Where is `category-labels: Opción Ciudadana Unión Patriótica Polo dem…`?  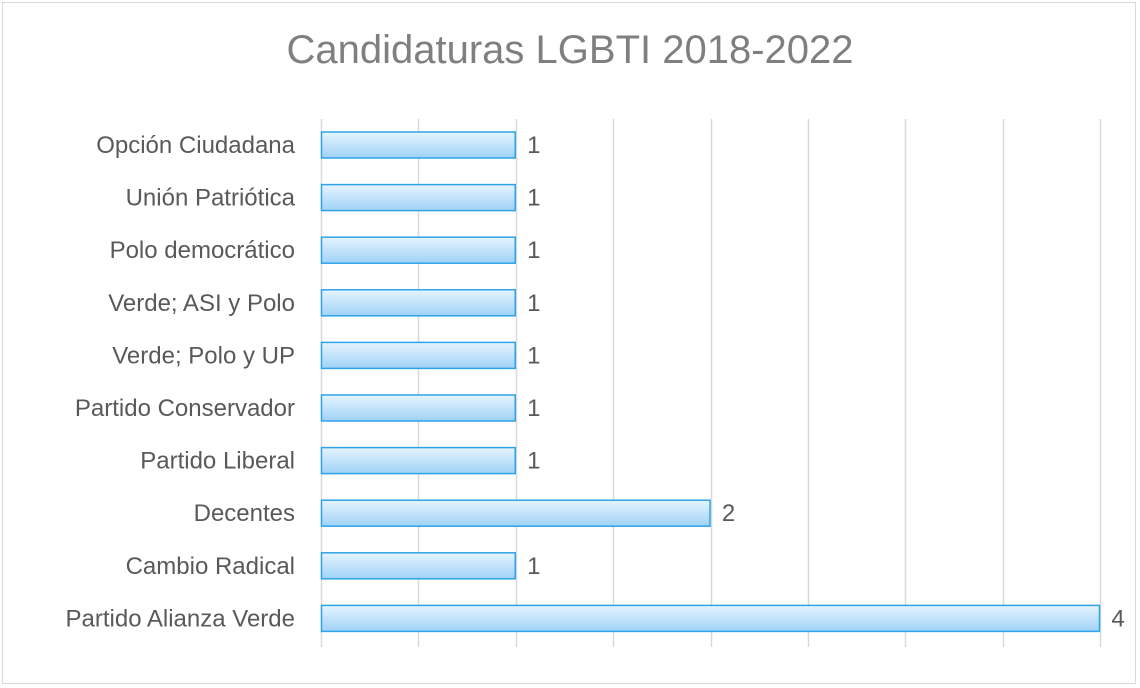
category-labels: Opción Ciudadana Unión Patriótica Polo dem… is located at coordinates (181, 382).